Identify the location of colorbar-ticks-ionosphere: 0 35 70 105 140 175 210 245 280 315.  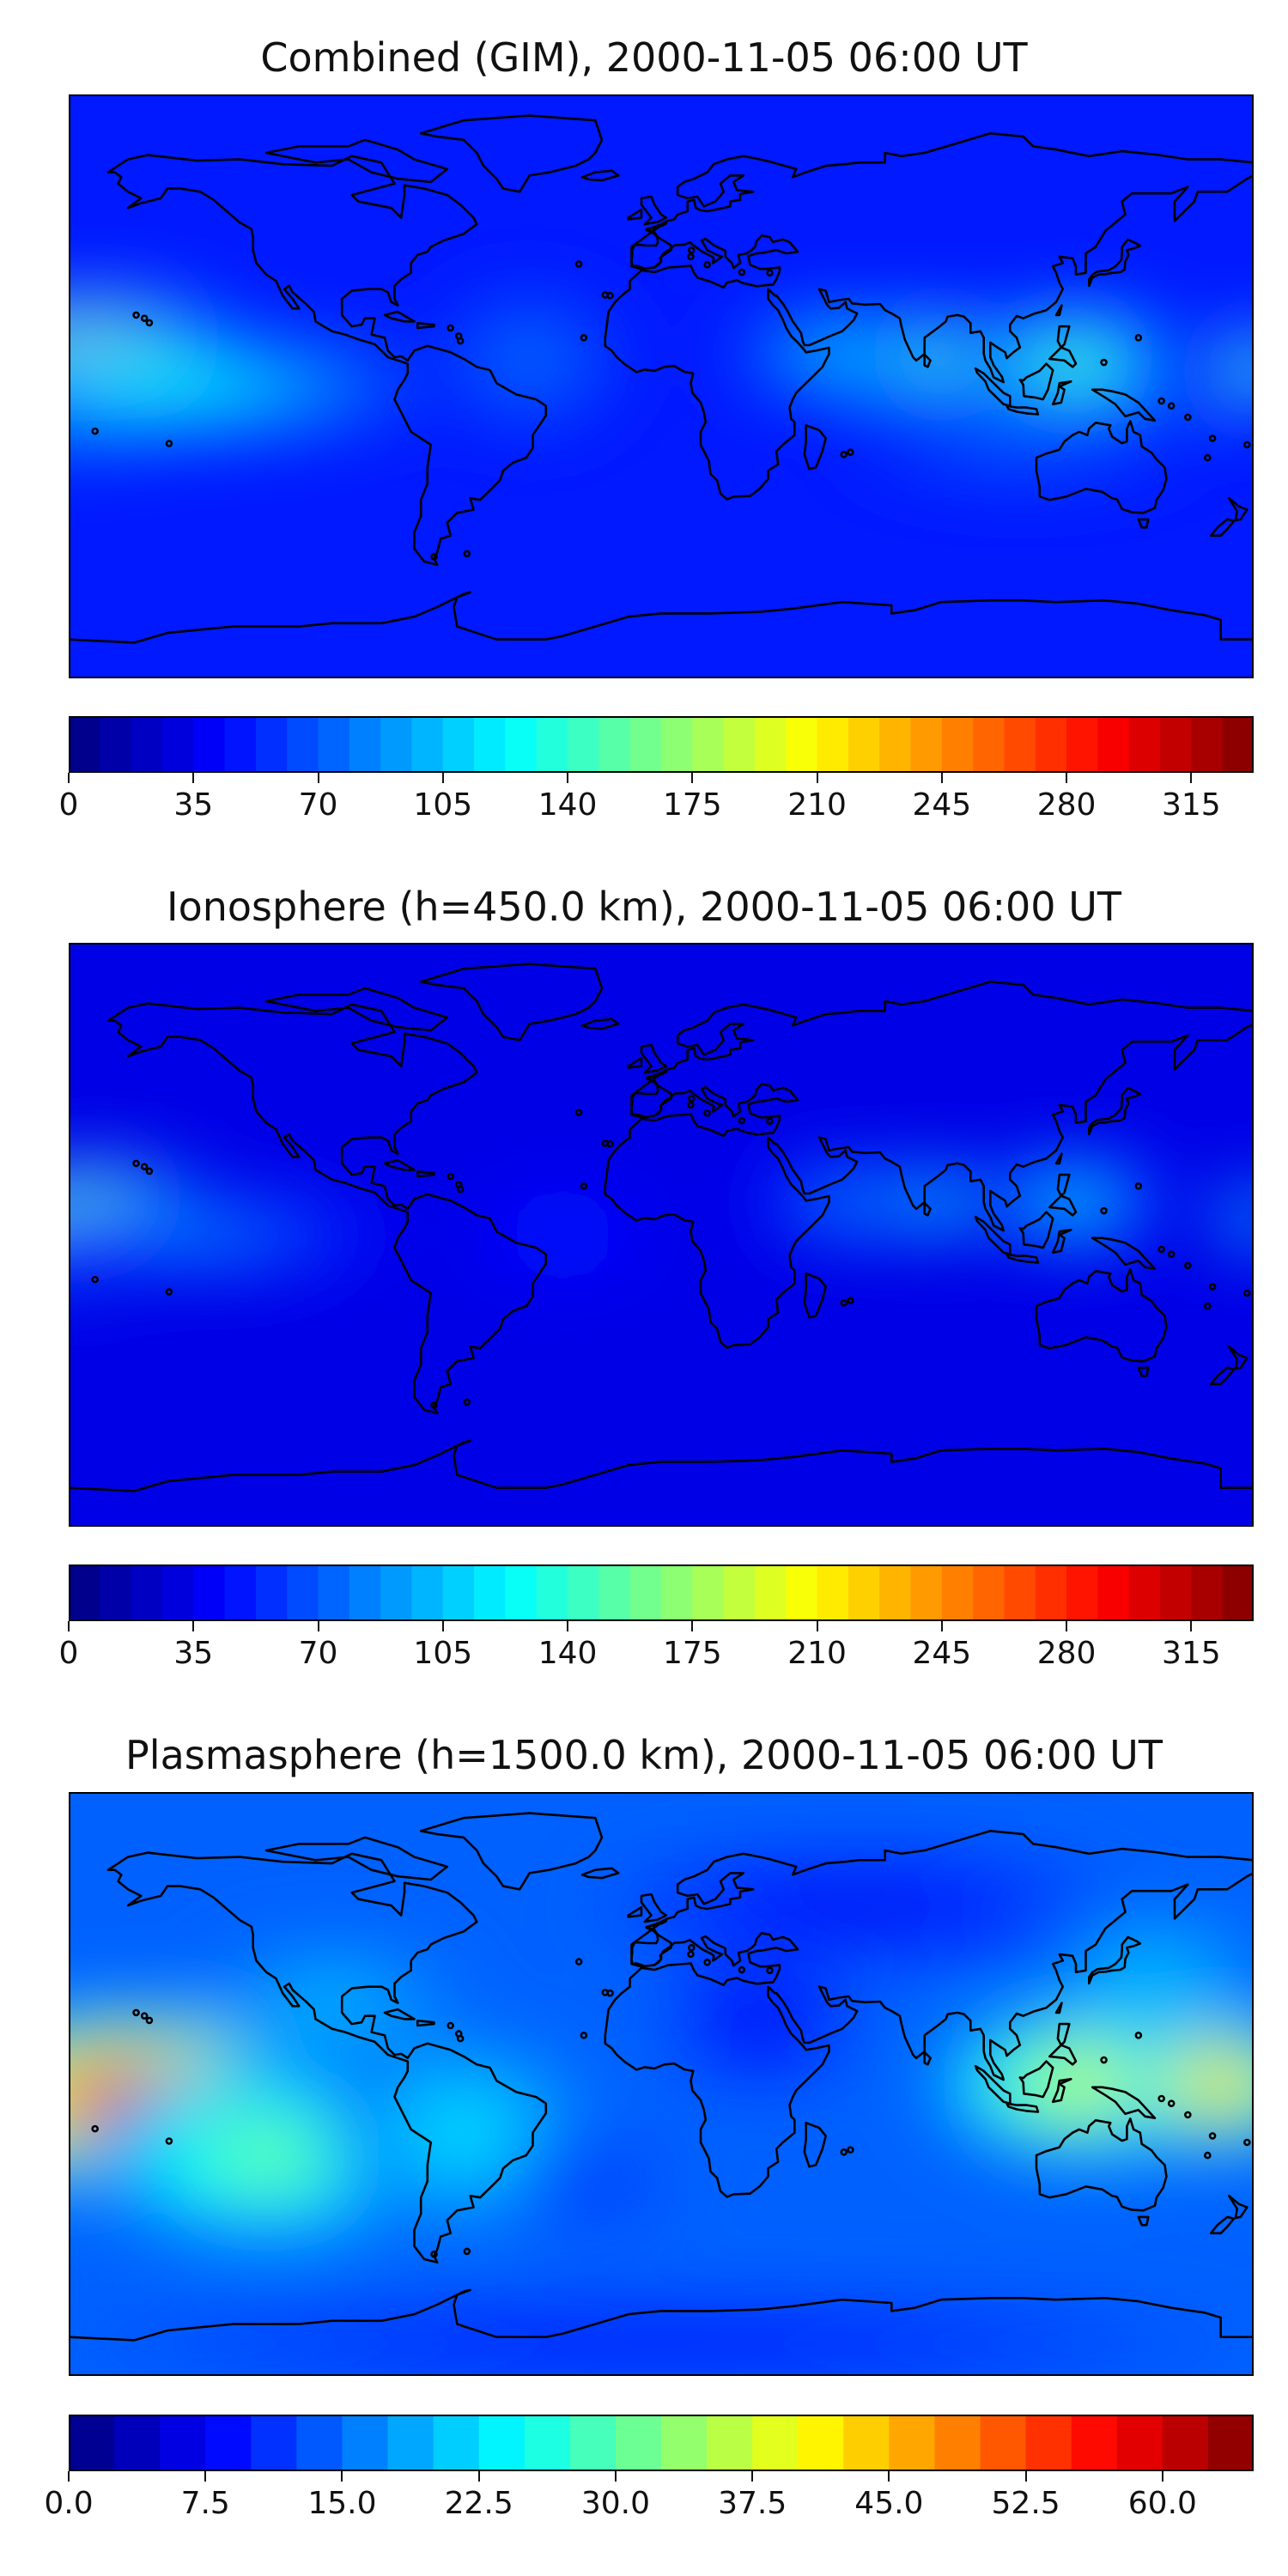
(656, 1647).